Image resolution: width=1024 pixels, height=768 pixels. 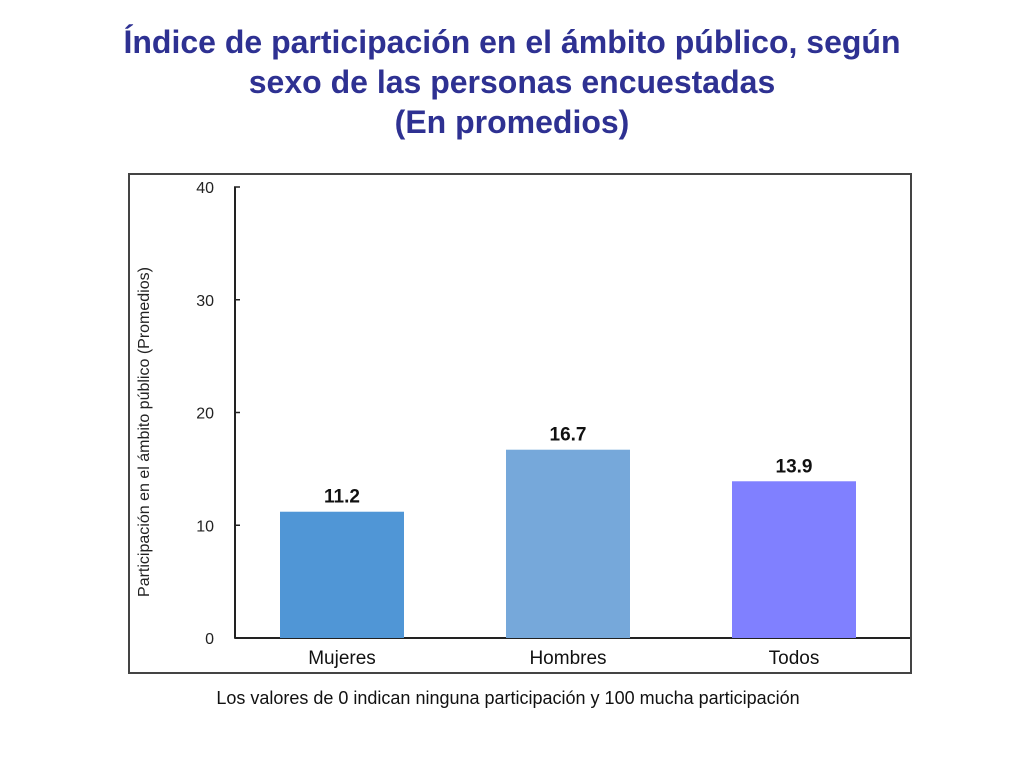 I want to click on bar-value-label: 13.9, so click(x=794, y=466).